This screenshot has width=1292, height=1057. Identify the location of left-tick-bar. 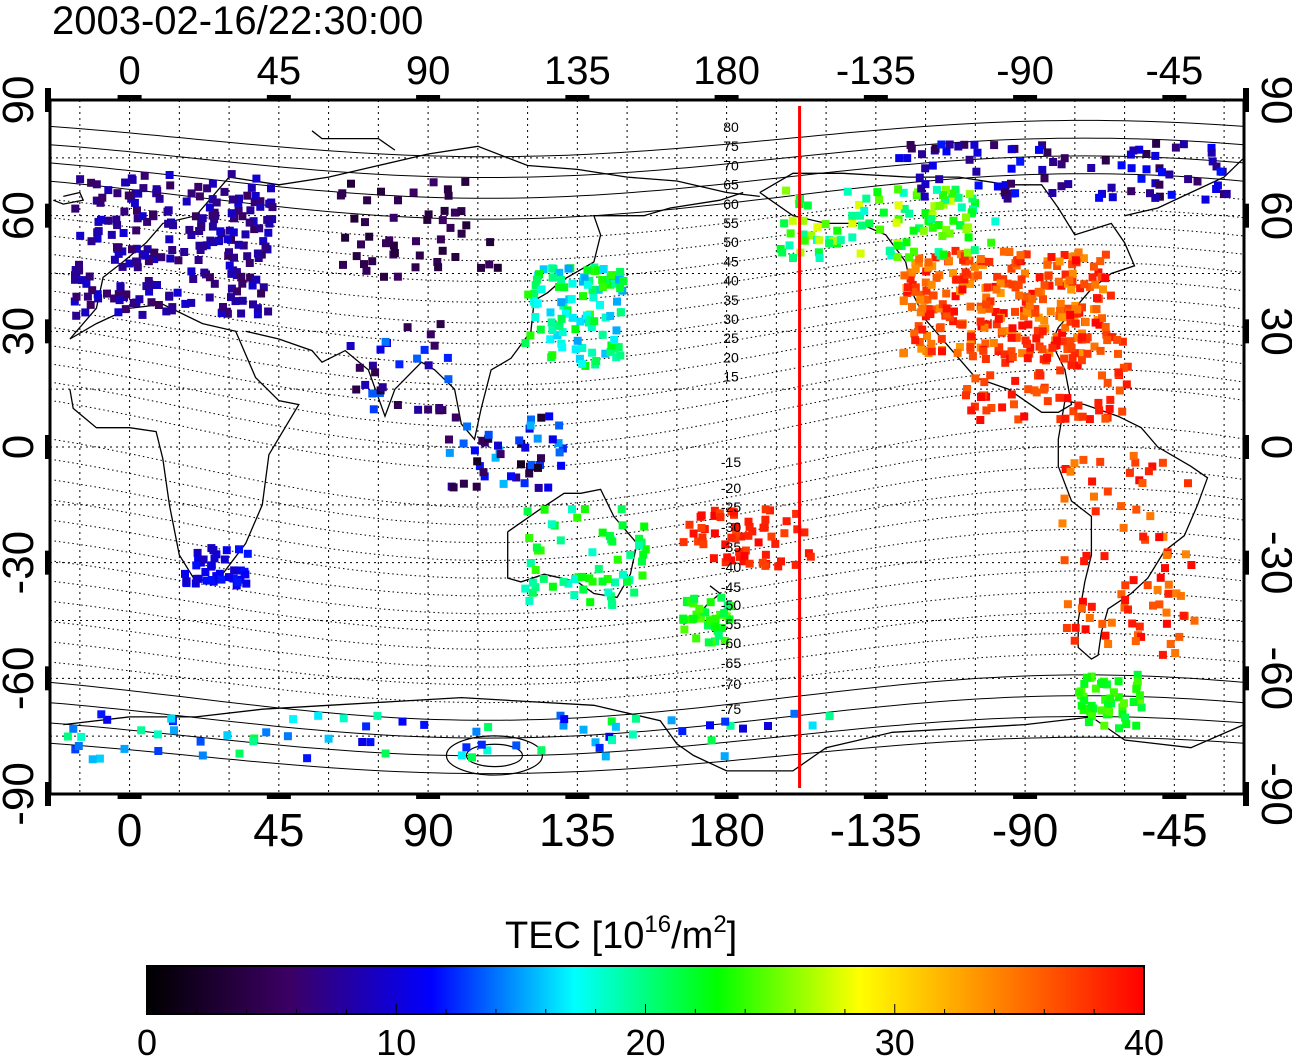
(48, 331).